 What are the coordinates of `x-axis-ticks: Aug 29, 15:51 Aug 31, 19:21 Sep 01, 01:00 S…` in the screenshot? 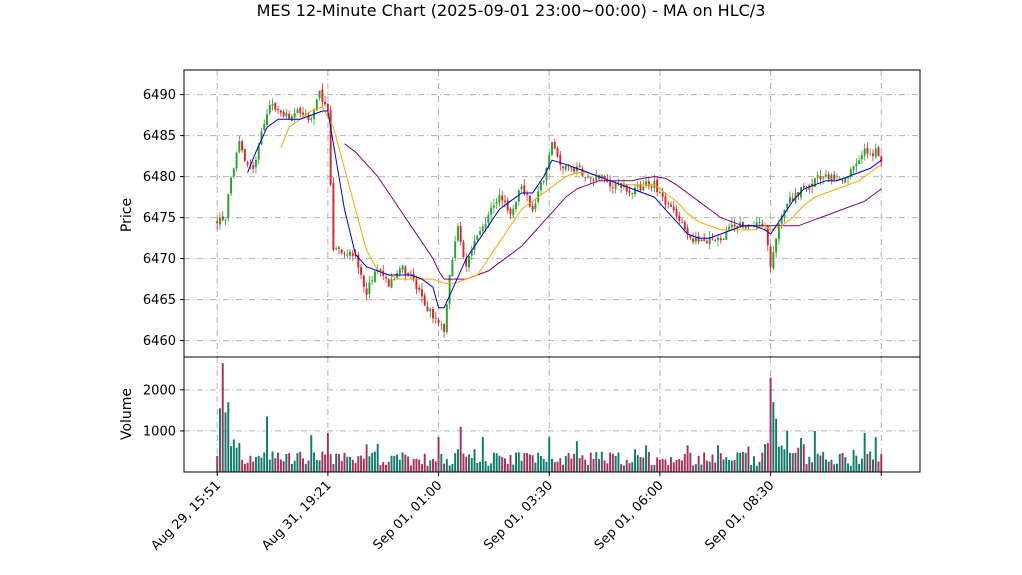 It's located at (515, 513).